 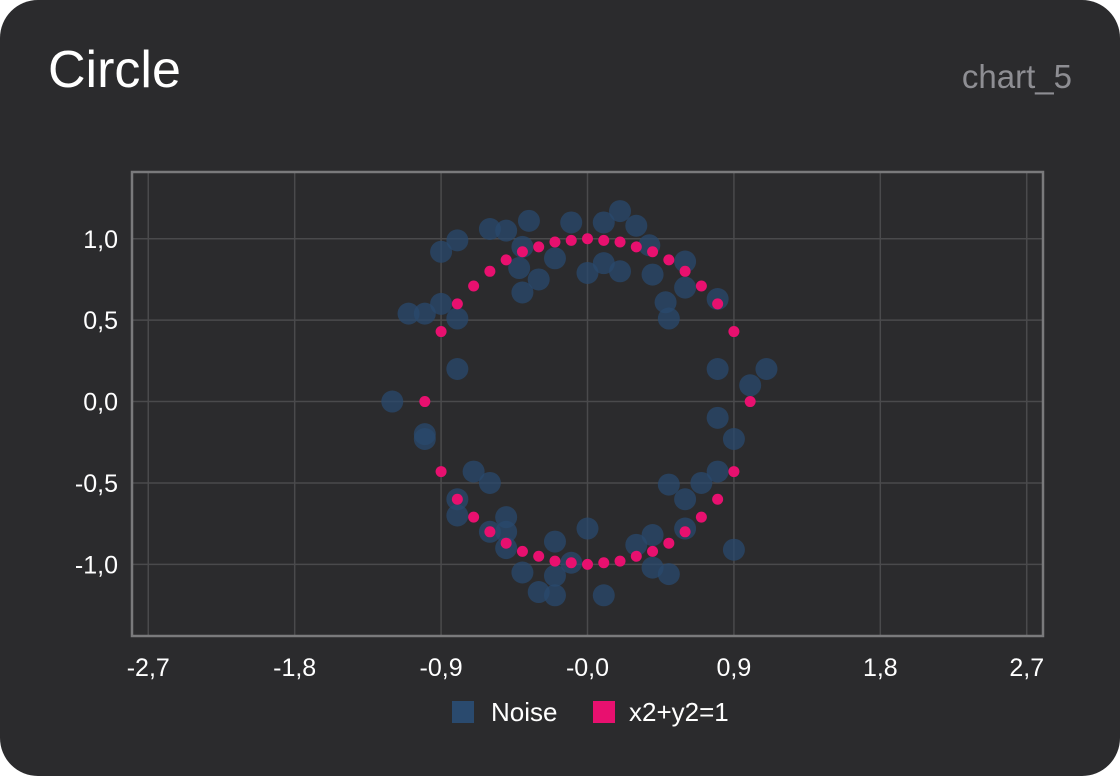 I want to click on y-tick-label: 0,0, so click(x=100, y=403).